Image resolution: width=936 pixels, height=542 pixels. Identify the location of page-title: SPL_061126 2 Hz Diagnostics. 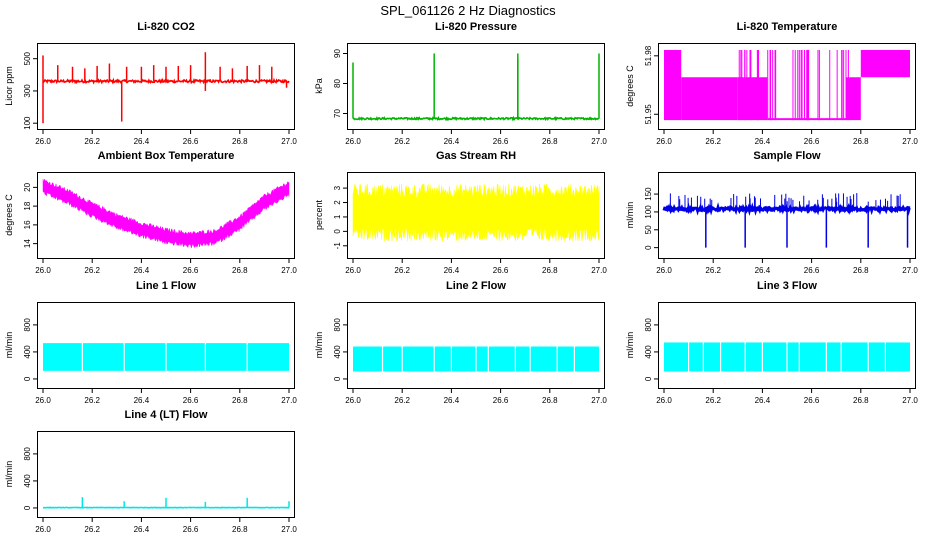
(468, 10).